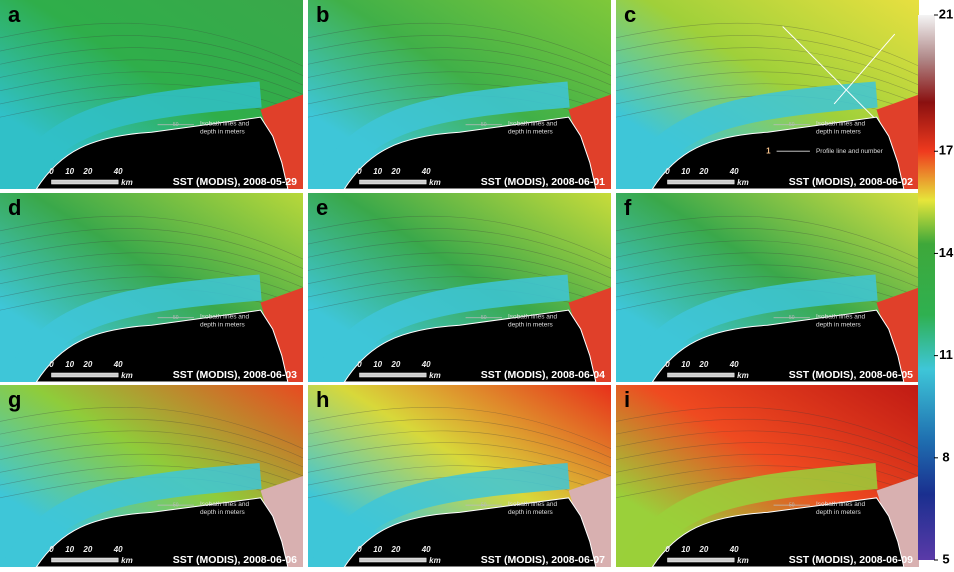 The height and width of the screenshot is (572, 954). Describe the element at coordinates (851, 182) in the screenshot. I see `panel-caption: SST (MODIS), 2008-06-02` at that location.